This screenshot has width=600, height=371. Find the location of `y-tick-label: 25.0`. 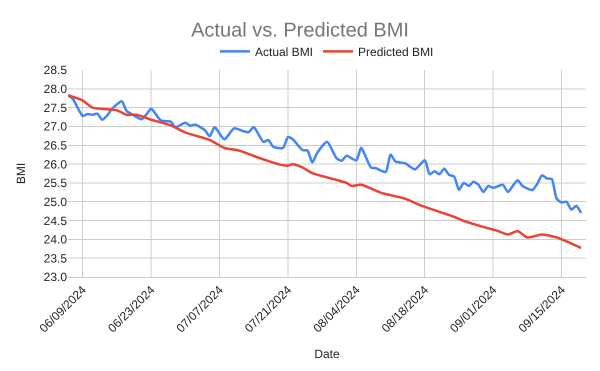

y-tick-label: 25.0 is located at coordinates (56, 201).